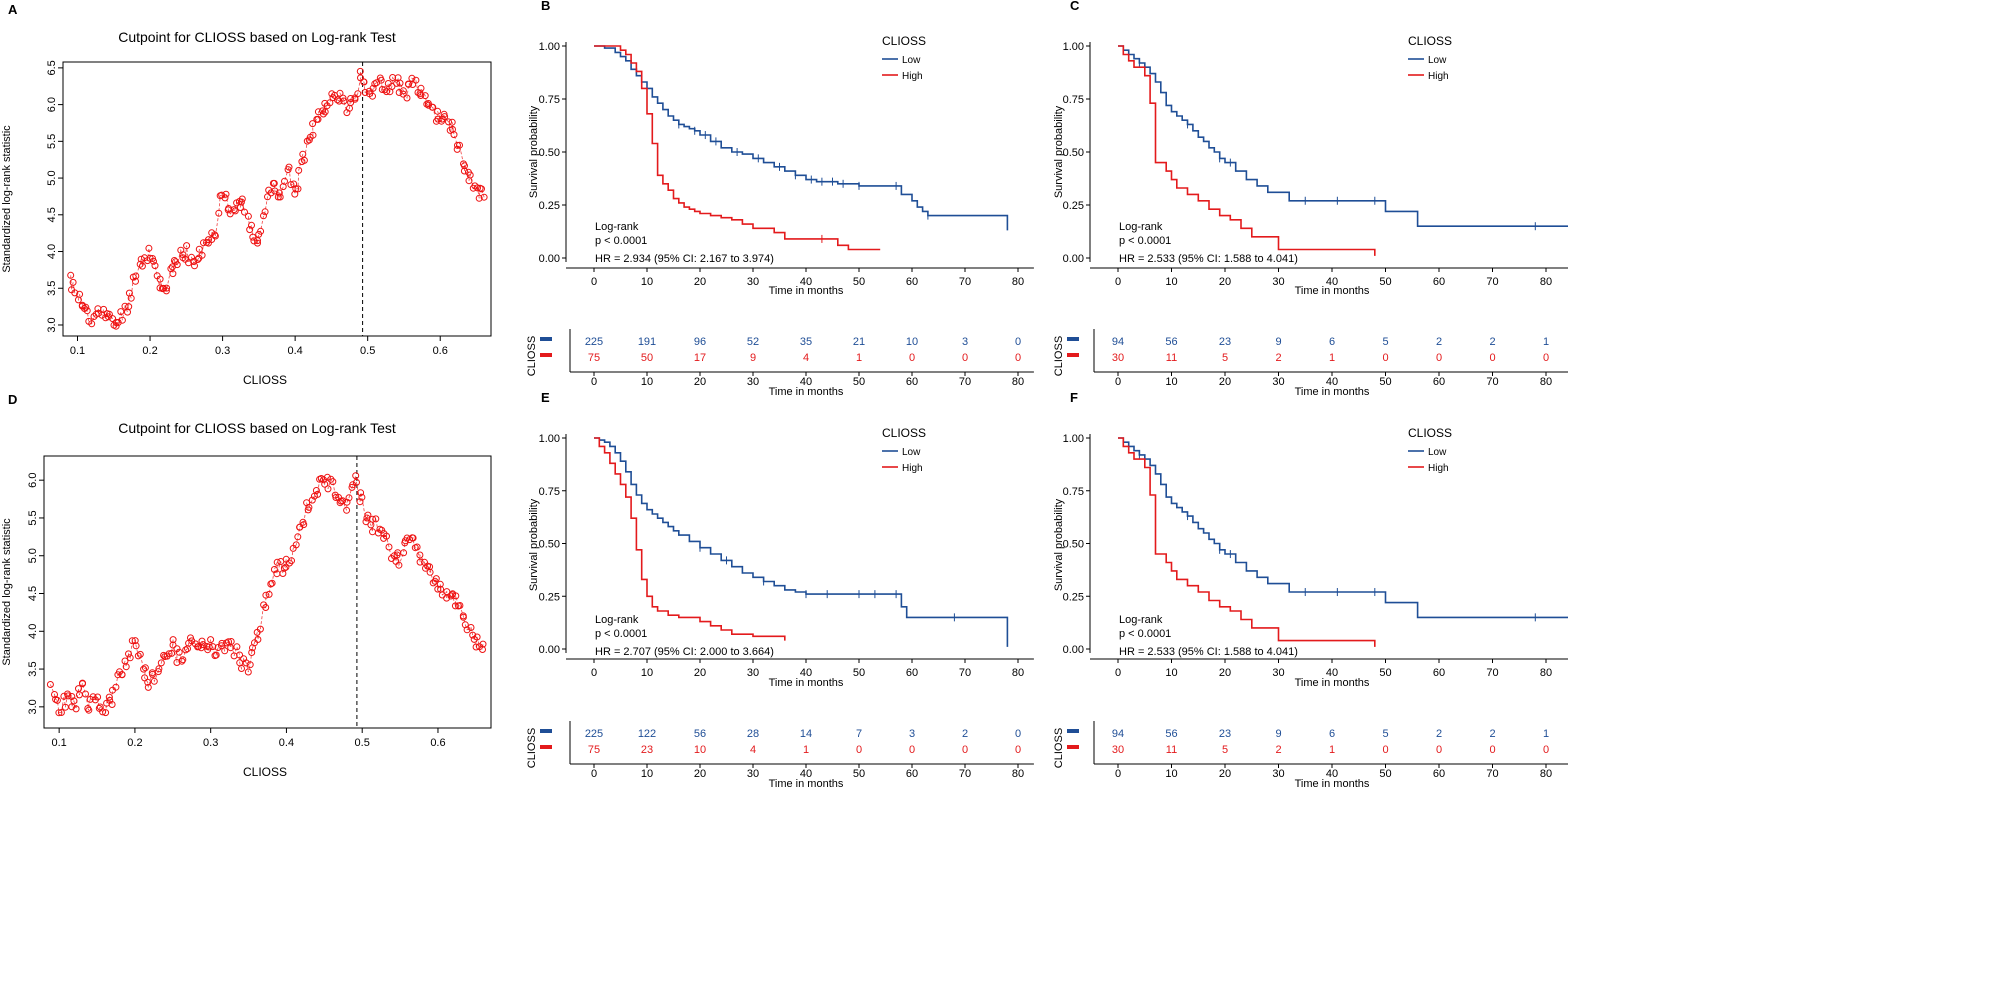 Image resolution: width=2008 pixels, height=1005 pixels. What do you see at coordinates (1171, 734) in the screenshot?
I see `risk-count-low: 56` at bounding box center [1171, 734].